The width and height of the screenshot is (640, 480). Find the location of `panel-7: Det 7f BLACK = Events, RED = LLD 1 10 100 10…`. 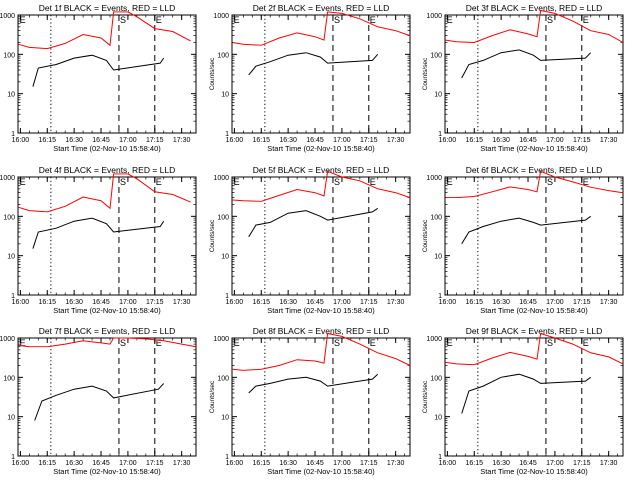

panel-7: Det 7f BLACK = Events, RED = LLD 1 10 100 10… is located at coordinates (98, 401).